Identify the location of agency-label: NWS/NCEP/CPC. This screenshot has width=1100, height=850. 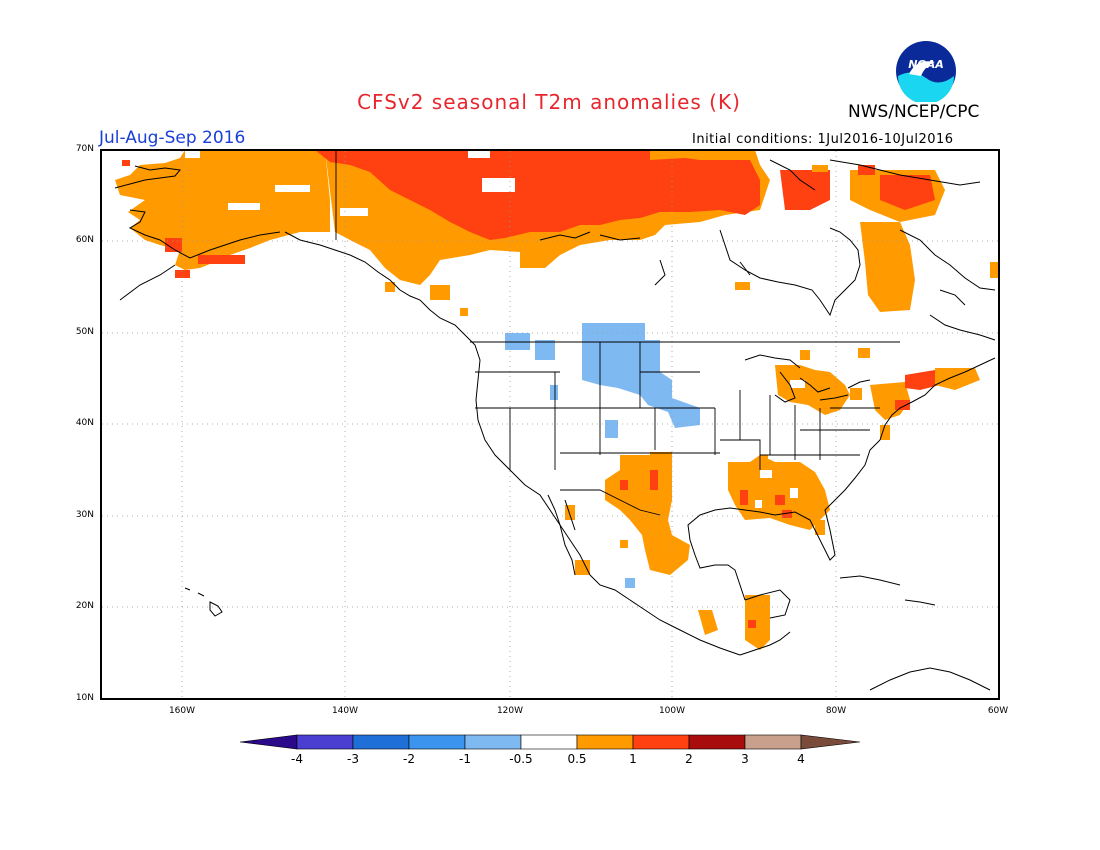
(914, 112).